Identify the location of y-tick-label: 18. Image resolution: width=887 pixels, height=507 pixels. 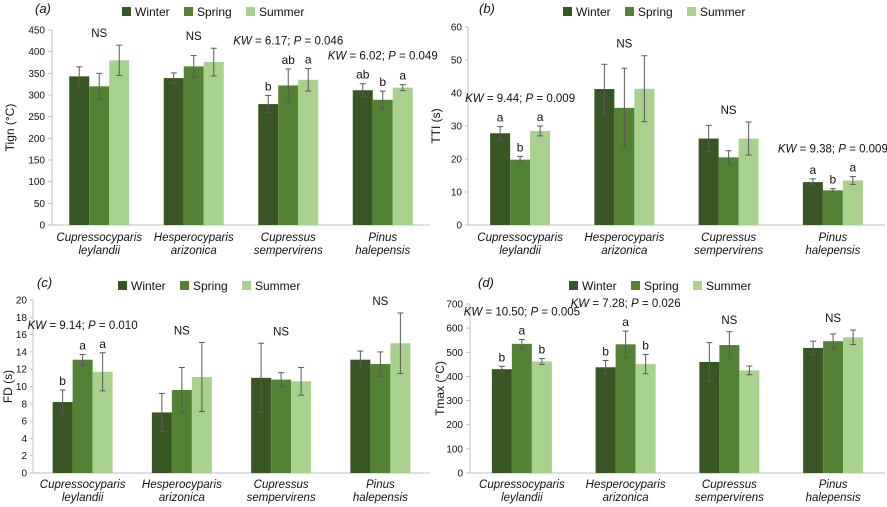
(22, 318).